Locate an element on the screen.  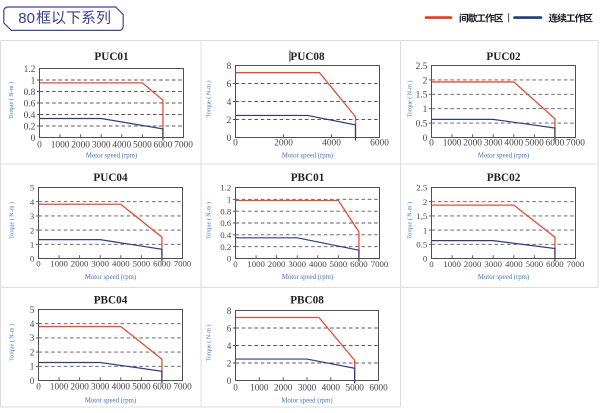
svg-text: PUC01 is located at coordinates (111, 57).